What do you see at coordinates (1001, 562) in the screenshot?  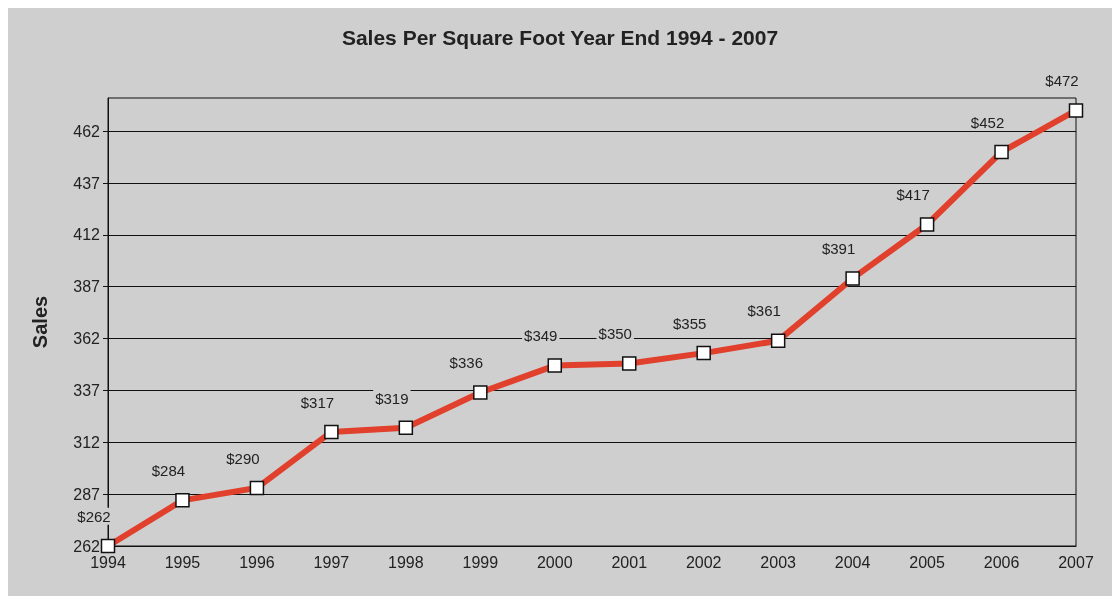 I see `x-tick-label: 2006` at bounding box center [1001, 562].